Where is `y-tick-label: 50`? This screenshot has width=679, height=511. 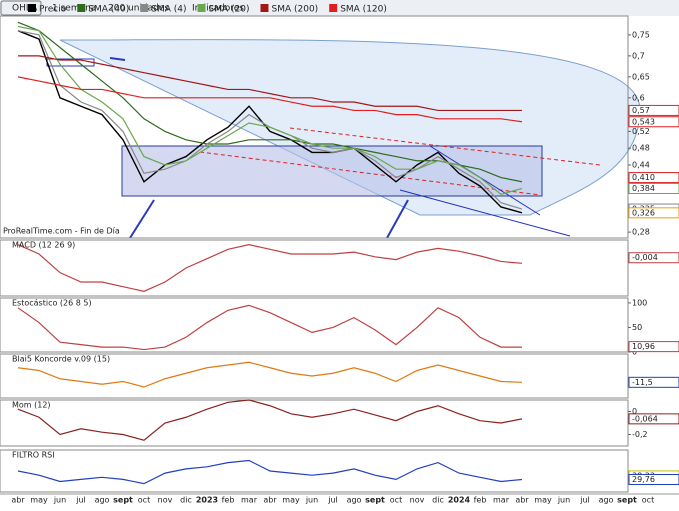 y-tick-label: 50 is located at coordinates (637, 327).